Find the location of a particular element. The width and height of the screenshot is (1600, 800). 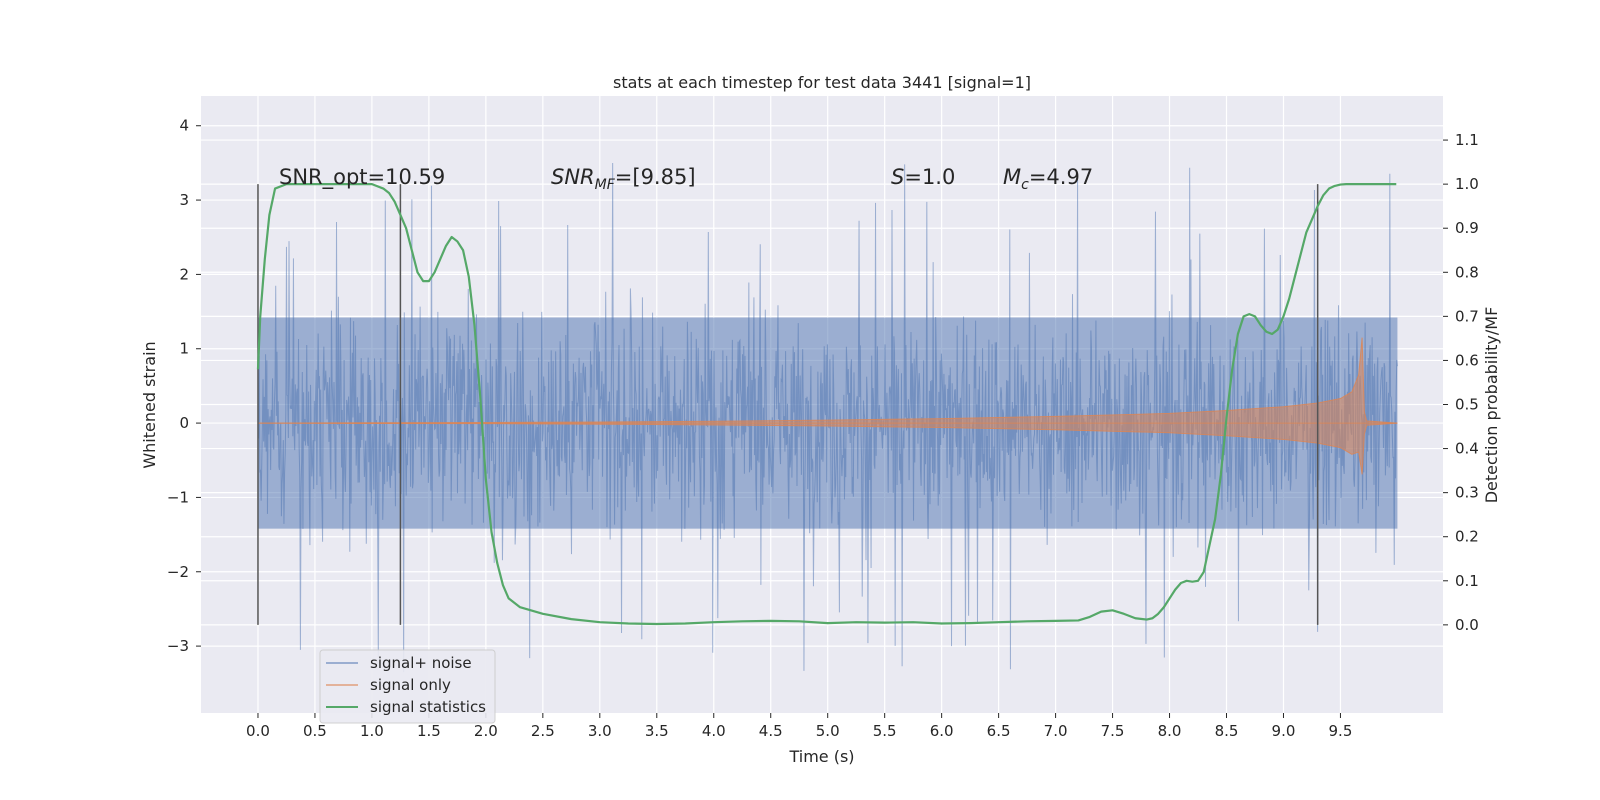

y2-tick-label: 0.0 is located at coordinates (1467, 625).